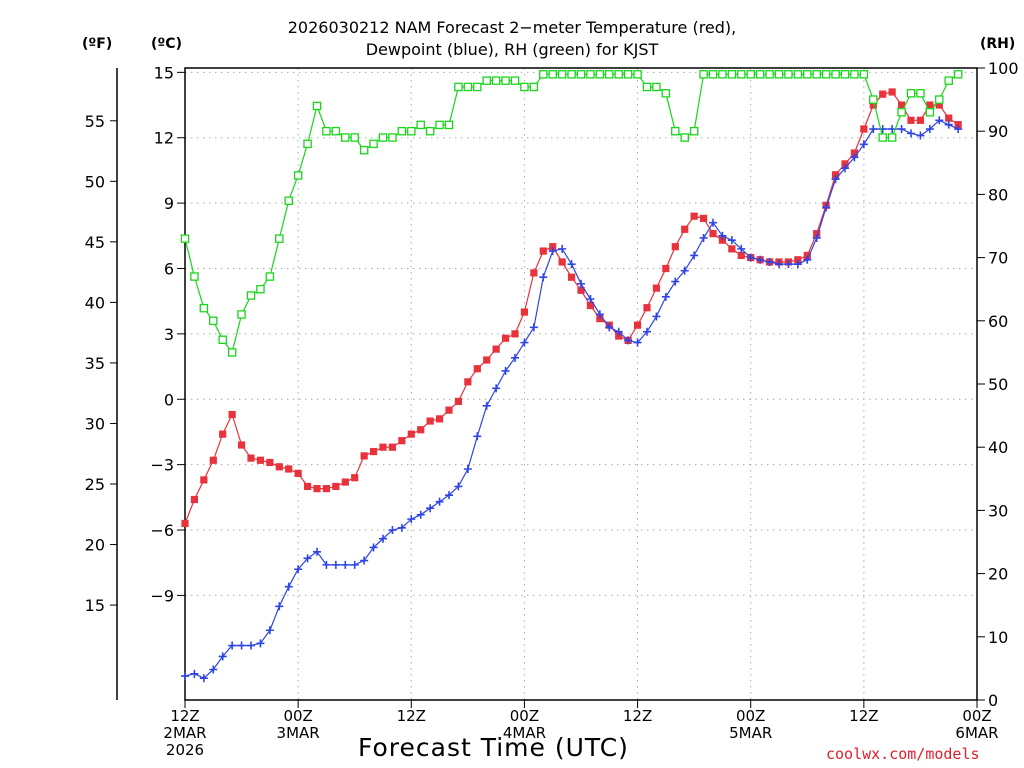  Describe the element at coordinates (998, 447) in the screenshot. I see `rh-tick-label: 40` at that location.